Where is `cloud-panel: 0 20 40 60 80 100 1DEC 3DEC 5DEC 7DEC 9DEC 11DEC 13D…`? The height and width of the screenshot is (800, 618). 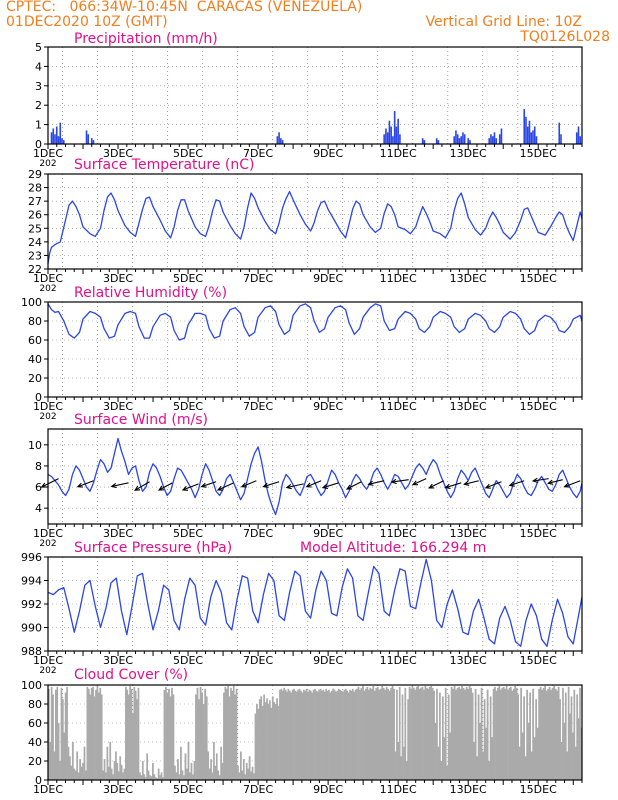 cloud-panel: 0 20 40 60 80 100 1DEC 3DEC 5DEC 7DEC 9DEC 11DEC 13D… is located at coordinates (302, 731).